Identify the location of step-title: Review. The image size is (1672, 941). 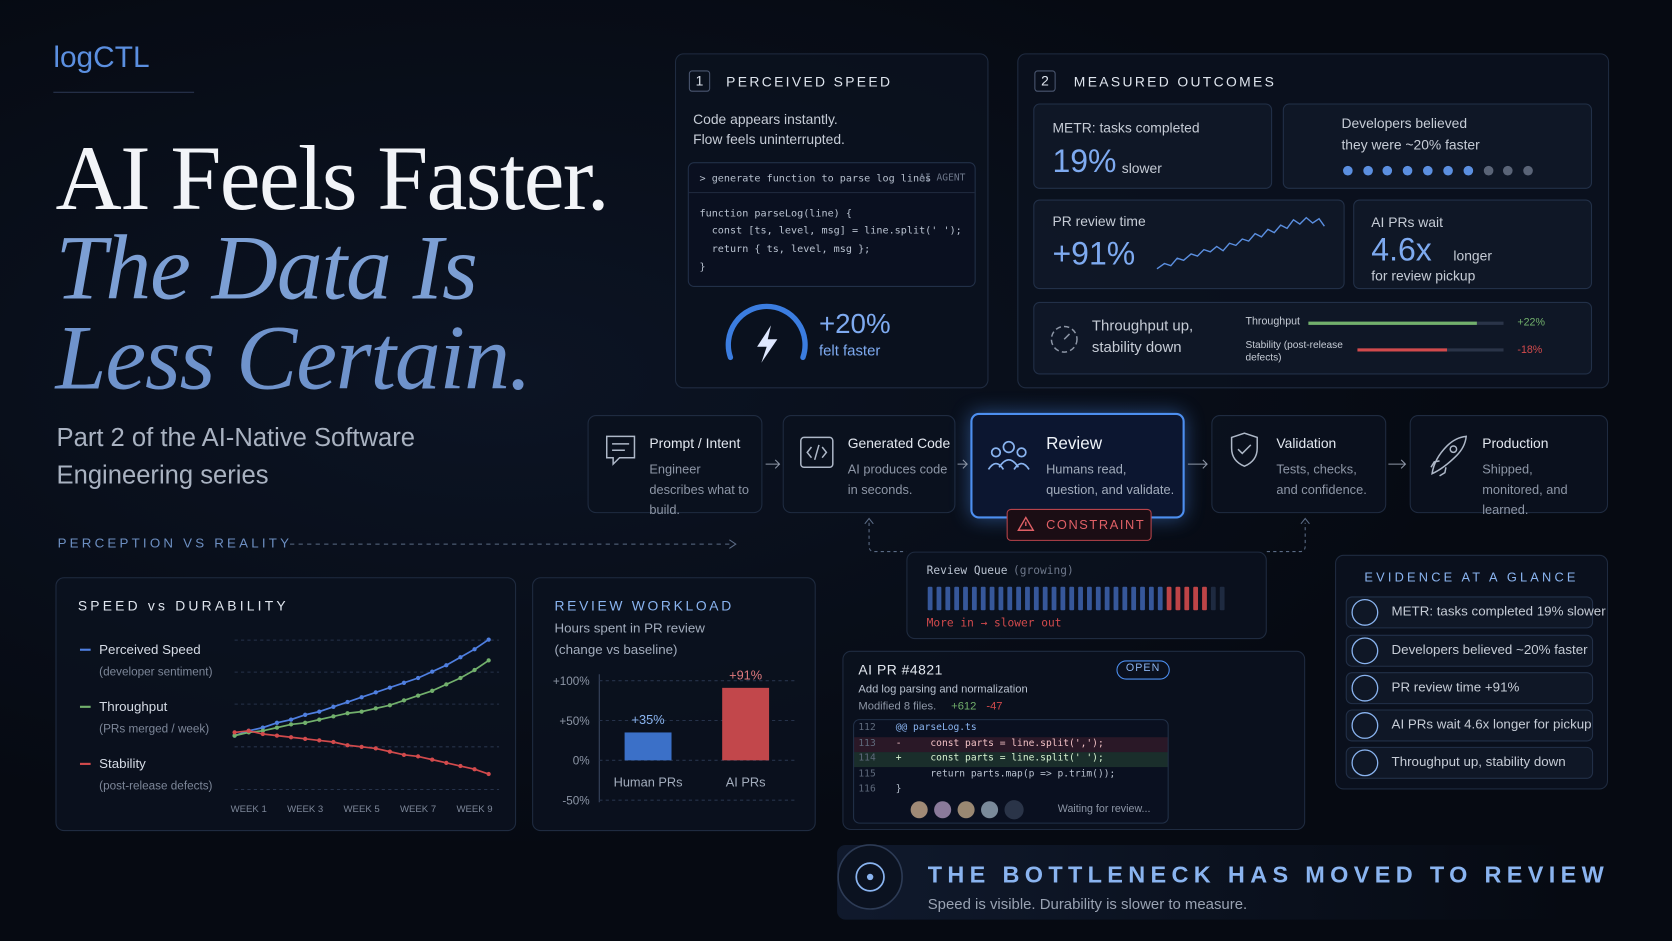
(1074, 444).